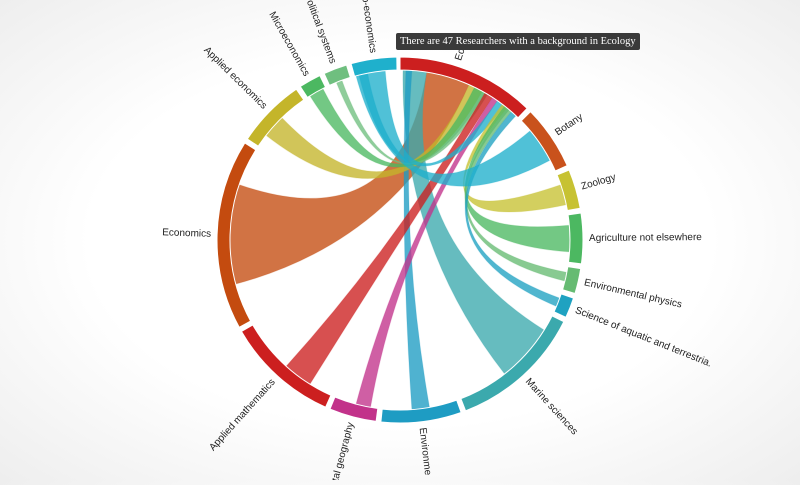 Image resolution: width=800 pixels, height=485 pixels. I want to click on chord-label-appliedmath: Applied mathematics, so click(242, 415).